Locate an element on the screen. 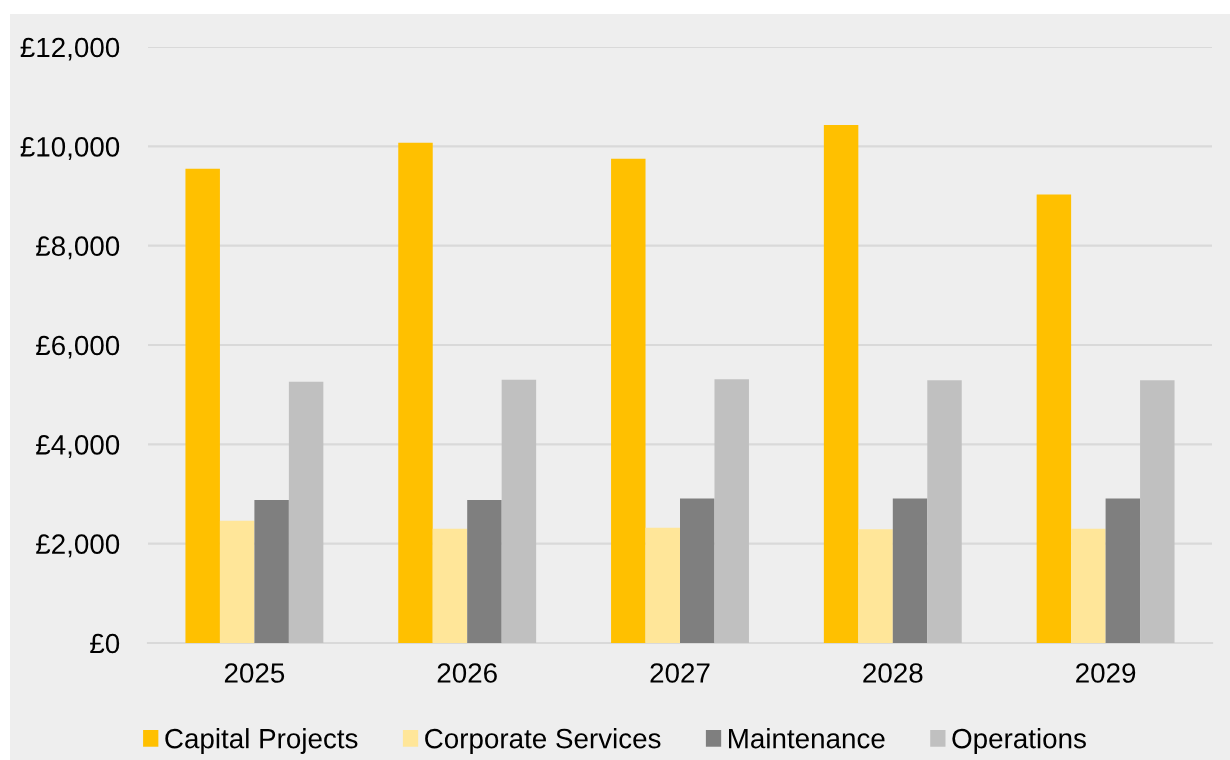 This screenshot has width=1230, height=760. legend-label: Operations is located at coordinates (1019, 741).